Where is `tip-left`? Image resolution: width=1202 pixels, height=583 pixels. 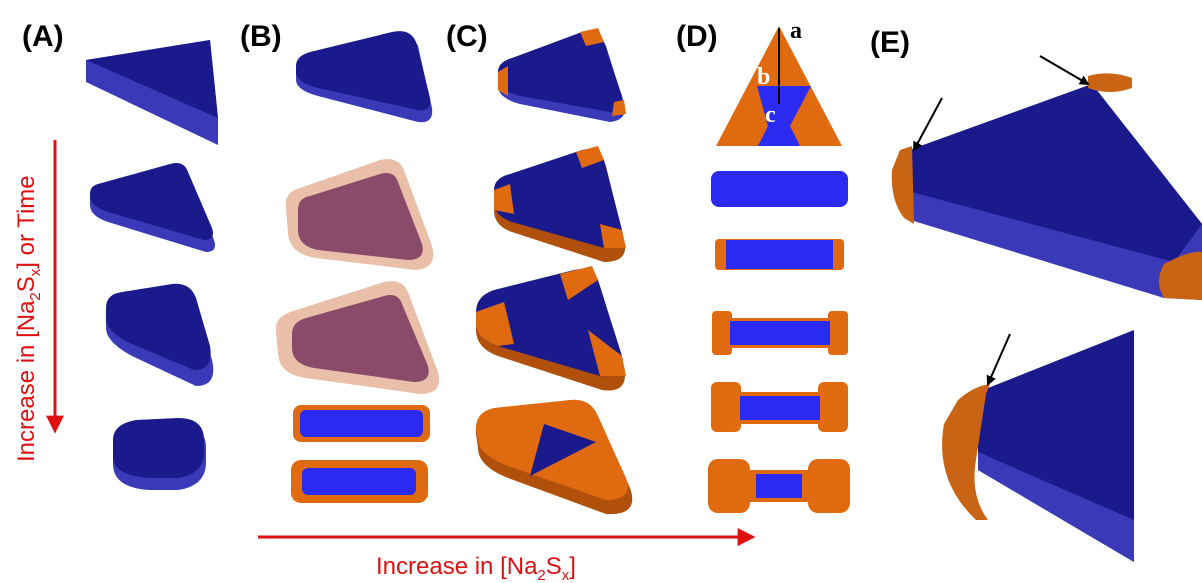 tip-left is located at coordinates (902, 185).